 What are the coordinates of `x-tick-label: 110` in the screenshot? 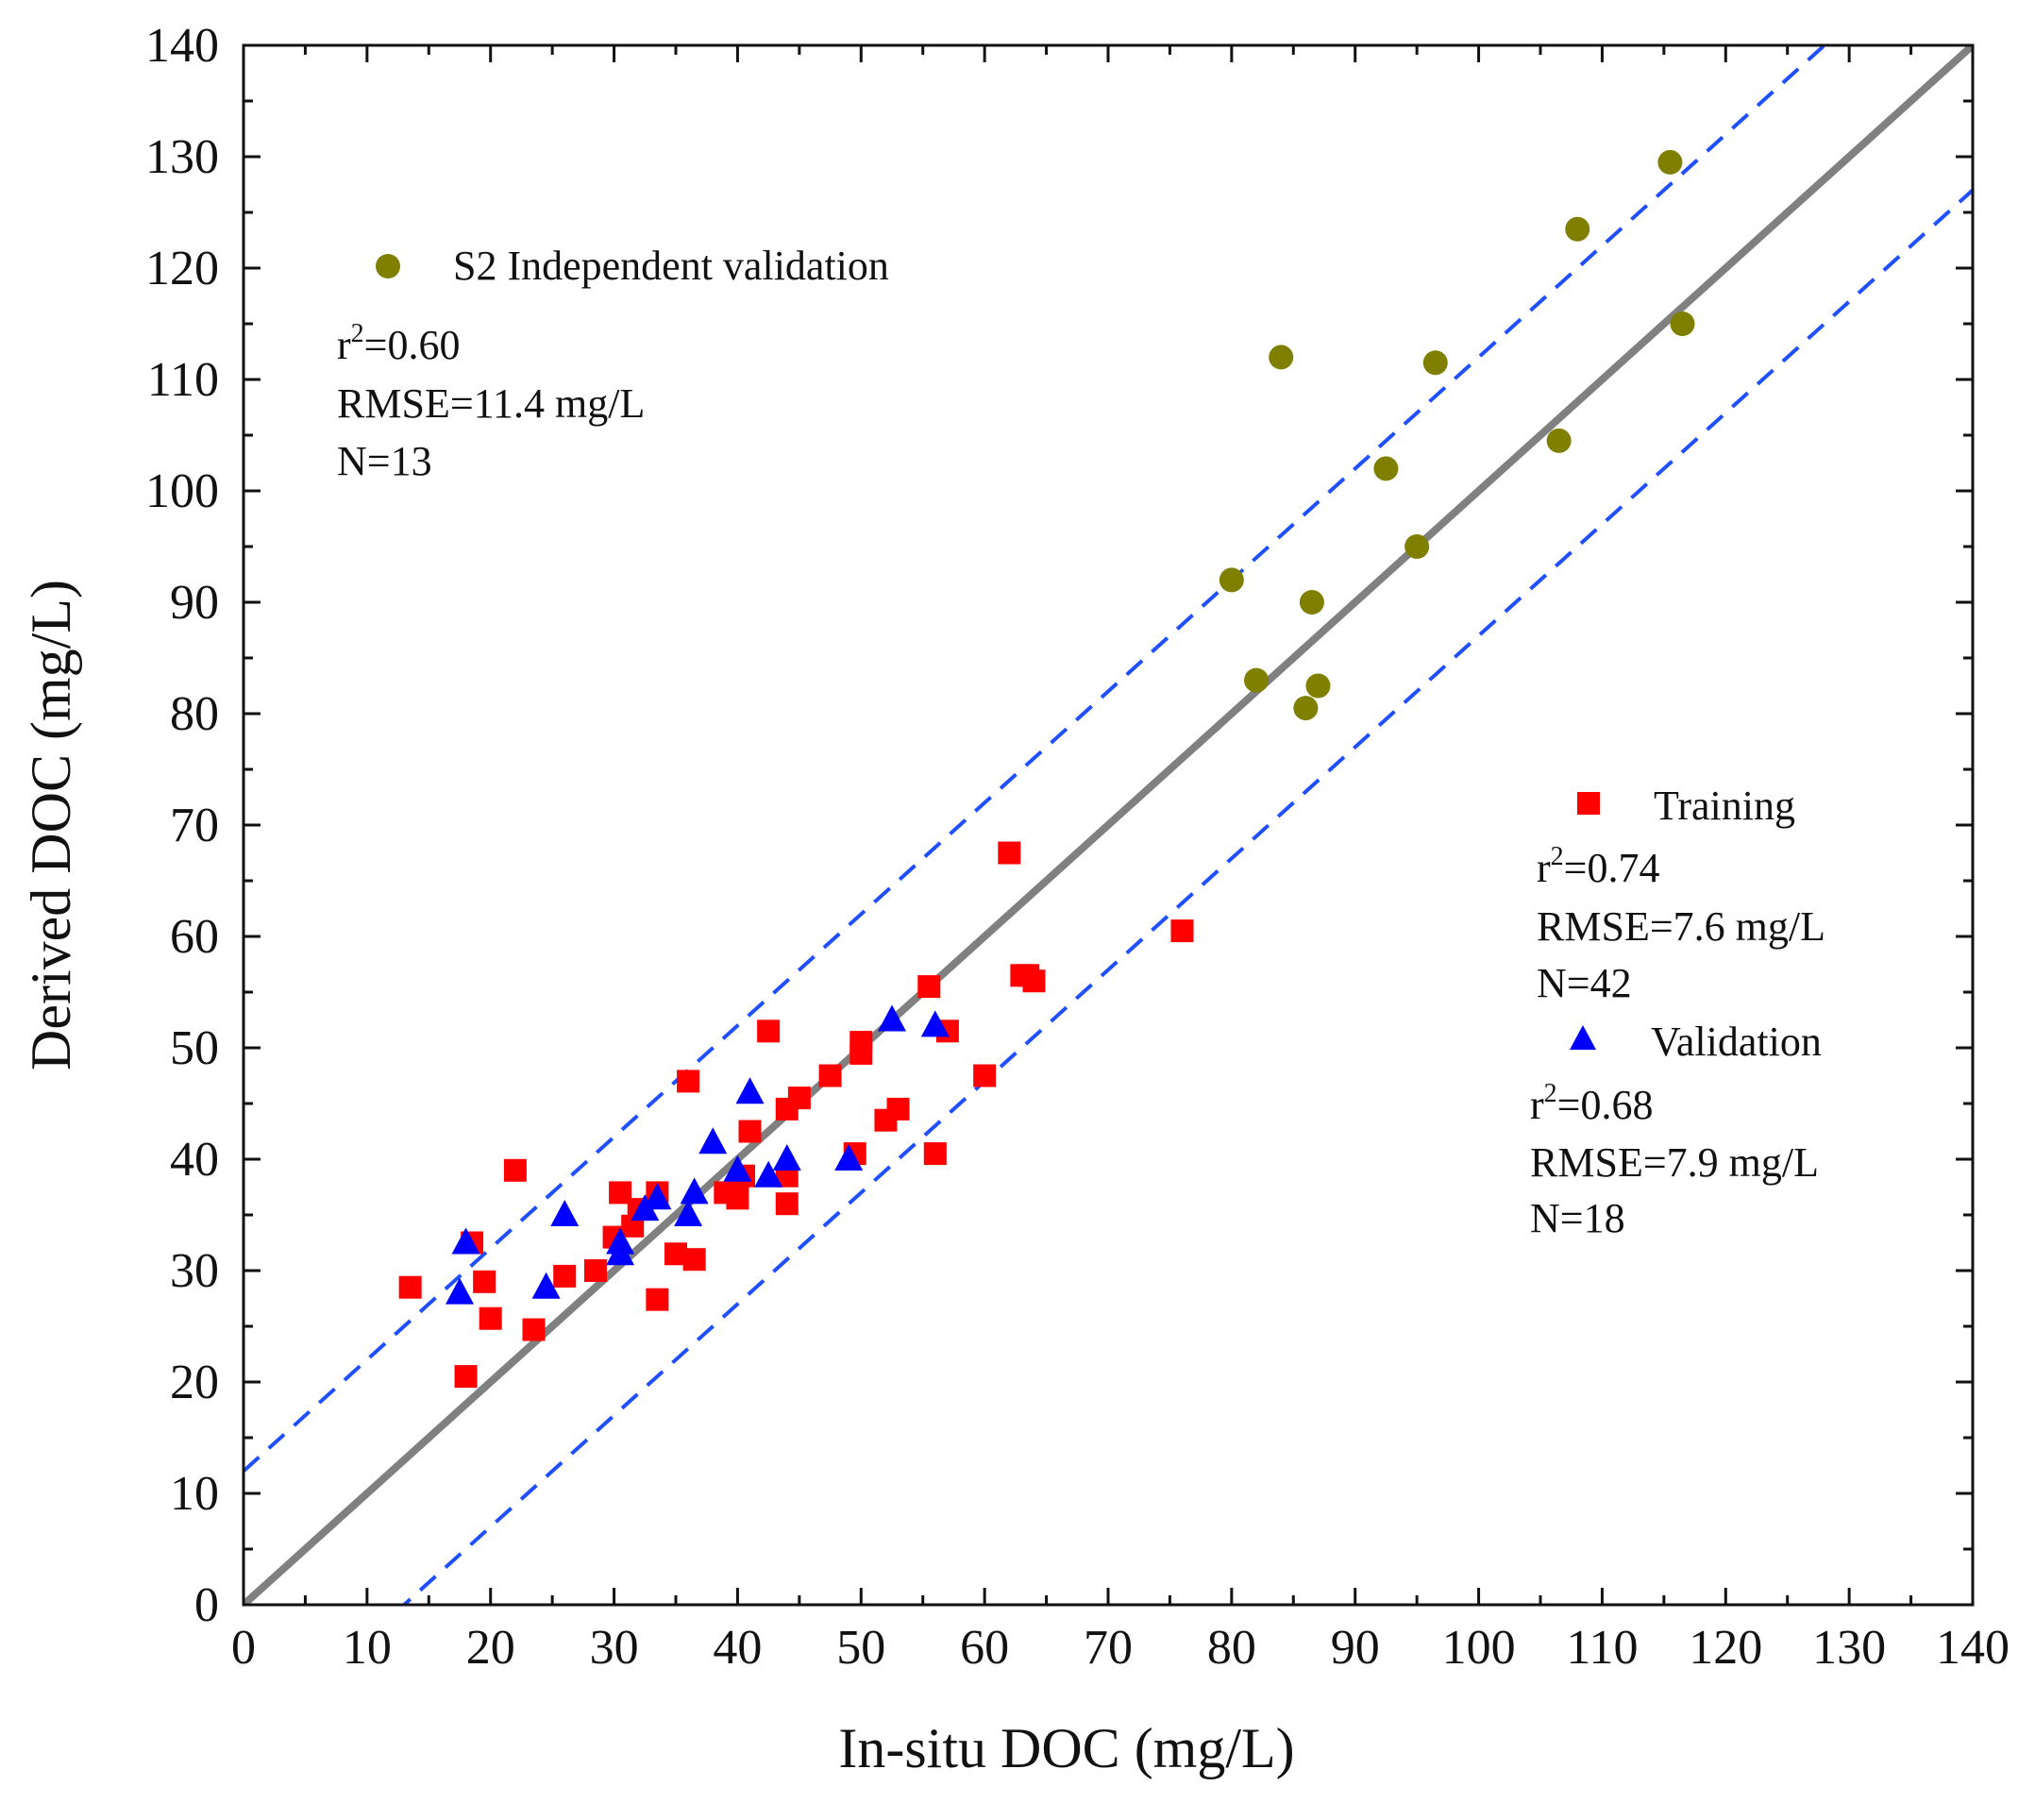 It's located at (1602, 1648).